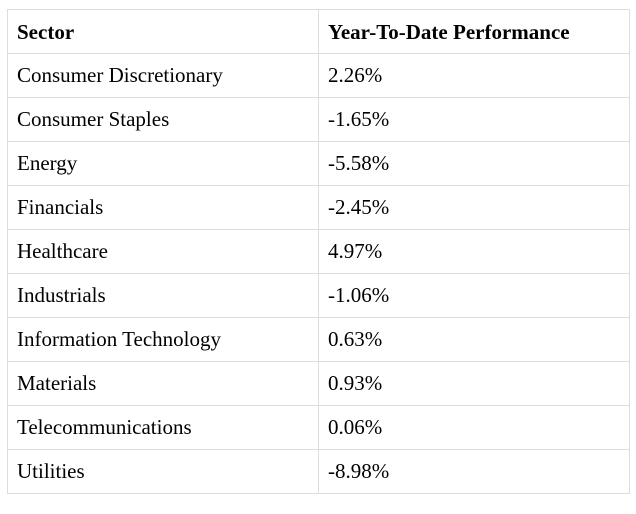  I want to click on performance-cell: -8.98%, so click(474, 471).